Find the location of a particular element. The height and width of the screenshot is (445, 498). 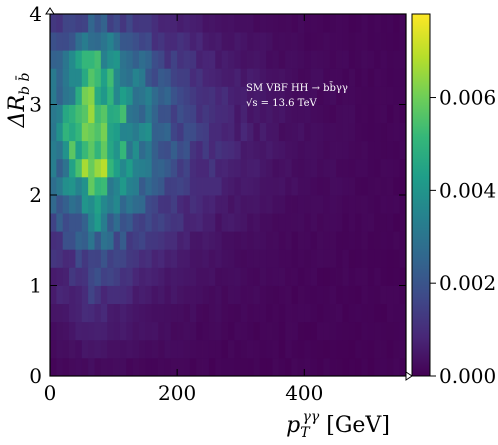

x-label-unit: [GeV] is located at coordinates (354, 425).